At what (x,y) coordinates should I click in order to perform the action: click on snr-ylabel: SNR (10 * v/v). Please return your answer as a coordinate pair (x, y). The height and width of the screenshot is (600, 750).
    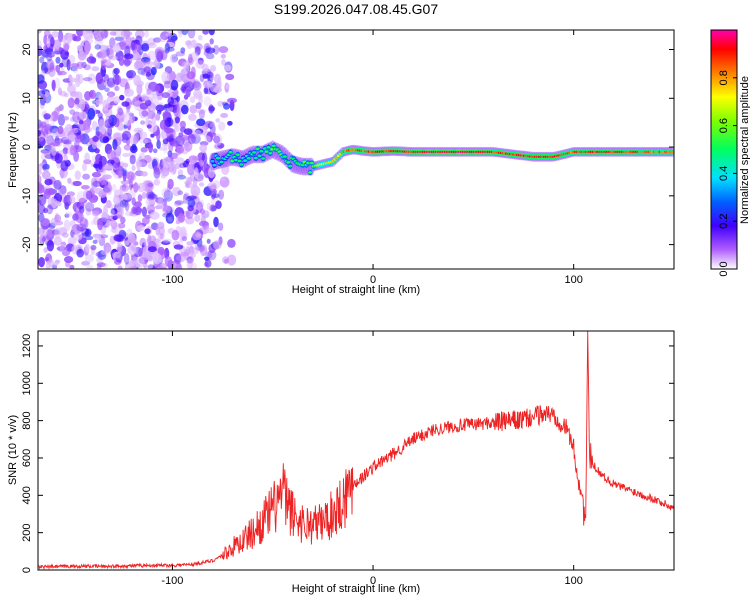
    Looking at the image, I should click on (13, 450).